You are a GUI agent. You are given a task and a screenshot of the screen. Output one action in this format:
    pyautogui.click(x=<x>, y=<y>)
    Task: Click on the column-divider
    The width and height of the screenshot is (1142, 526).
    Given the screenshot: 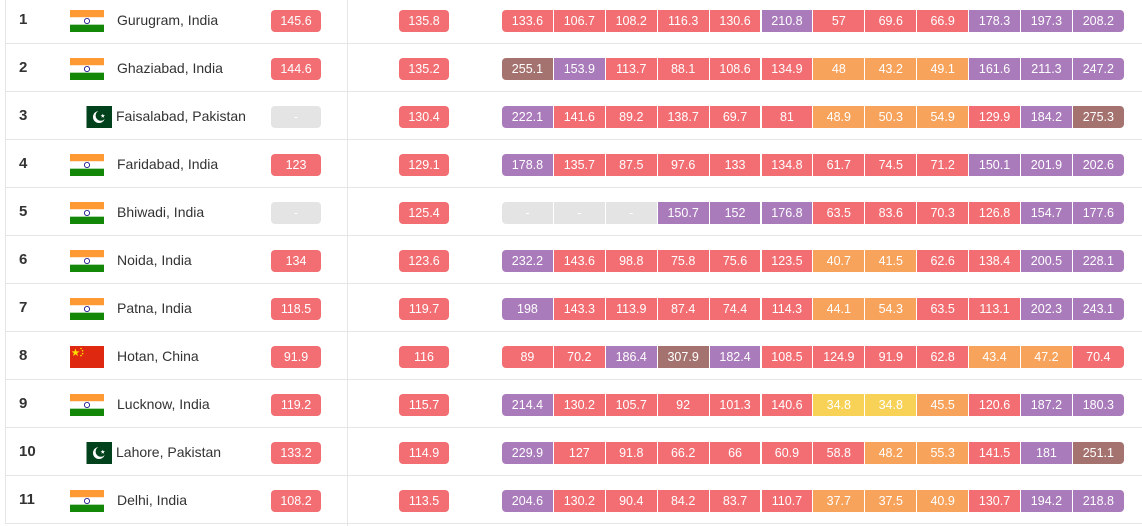 What is the action you would take?
    pyautogui.click(x=347, y=263)
    